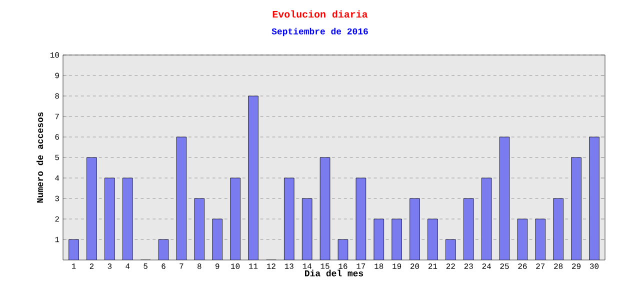 This screenshot has width=640, height=300. I want to click on x-axis-title: Dia del mes, so click(334, 273).